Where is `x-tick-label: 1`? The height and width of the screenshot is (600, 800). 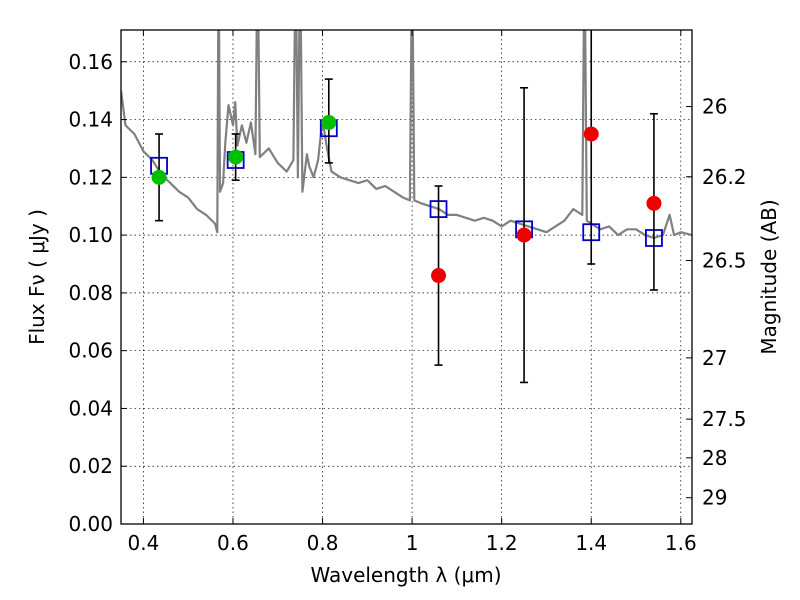 x-tick-label: 1 is located at coordinates (412, 543).